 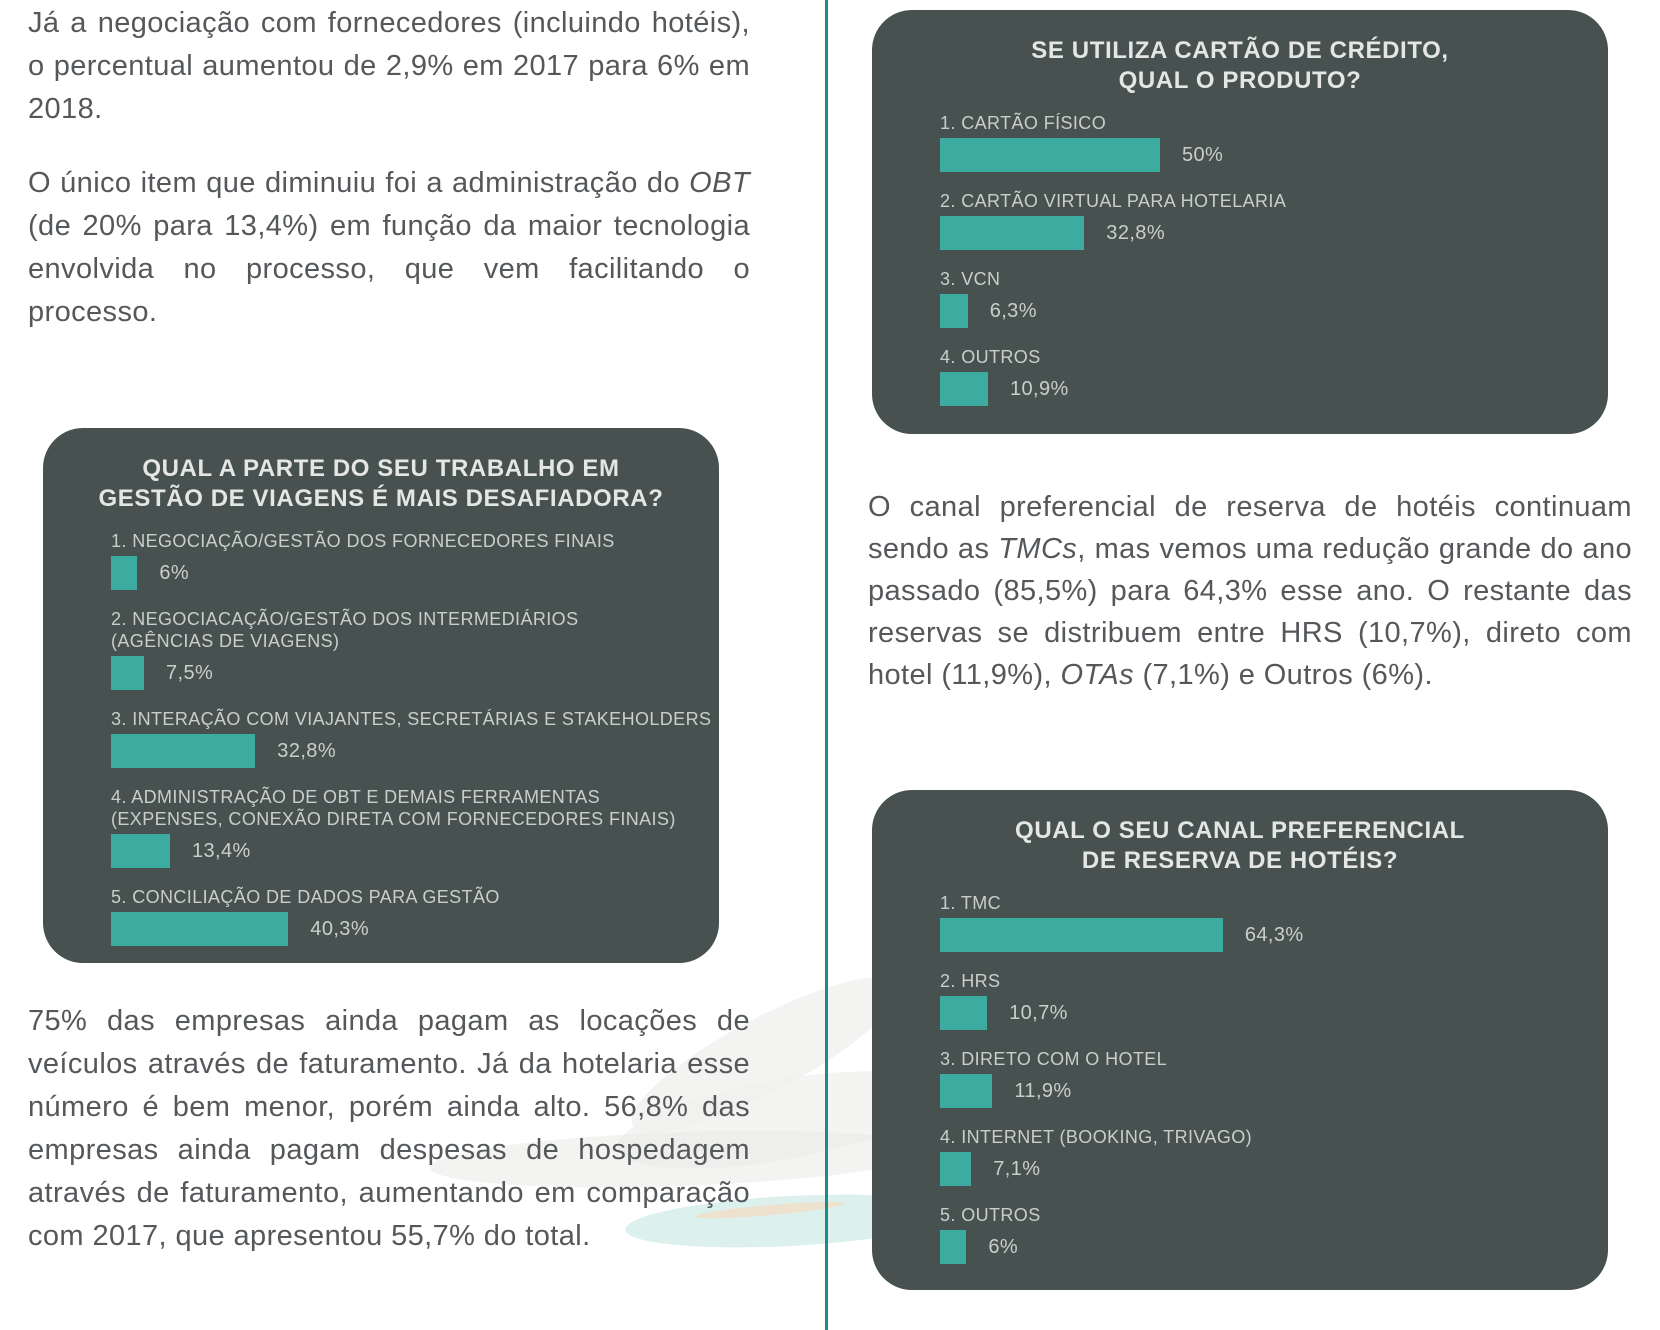 I want to click on chart-item-label: 4. OUTROS, so click(x=990, y=357).